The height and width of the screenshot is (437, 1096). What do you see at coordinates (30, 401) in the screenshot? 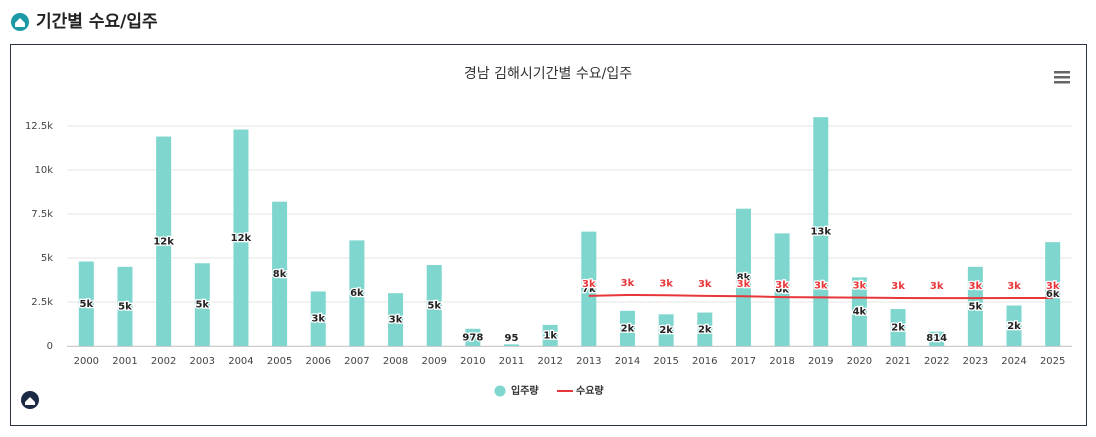
I see `footer-icon-house` at bounding box center [30, 401].